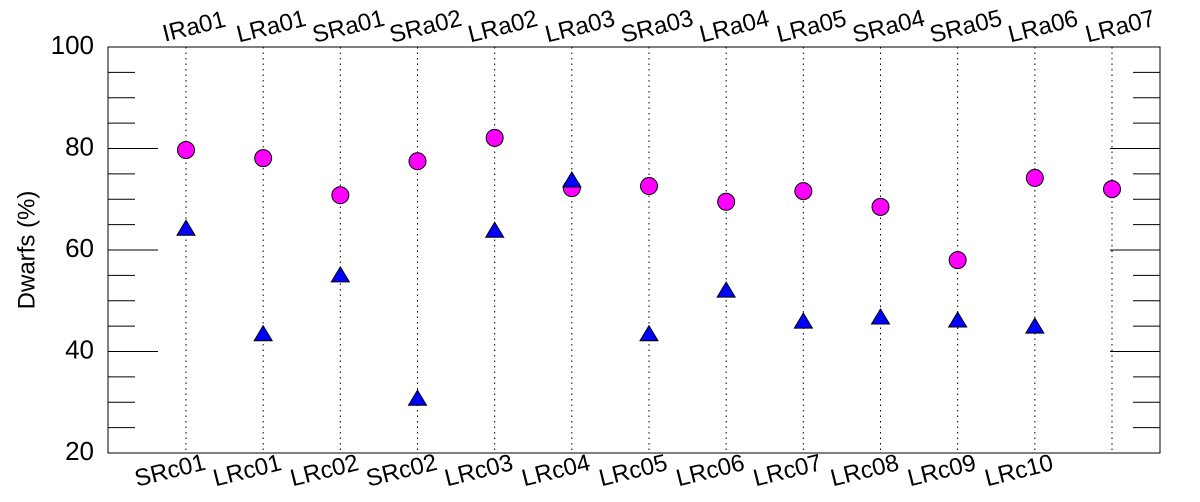 This screenshot has height=502, width=1200. What do you see at coordinates (556, 470) in the screenshot?
I see `x-tick-label: LRc04` at bounding box center [556, 470].